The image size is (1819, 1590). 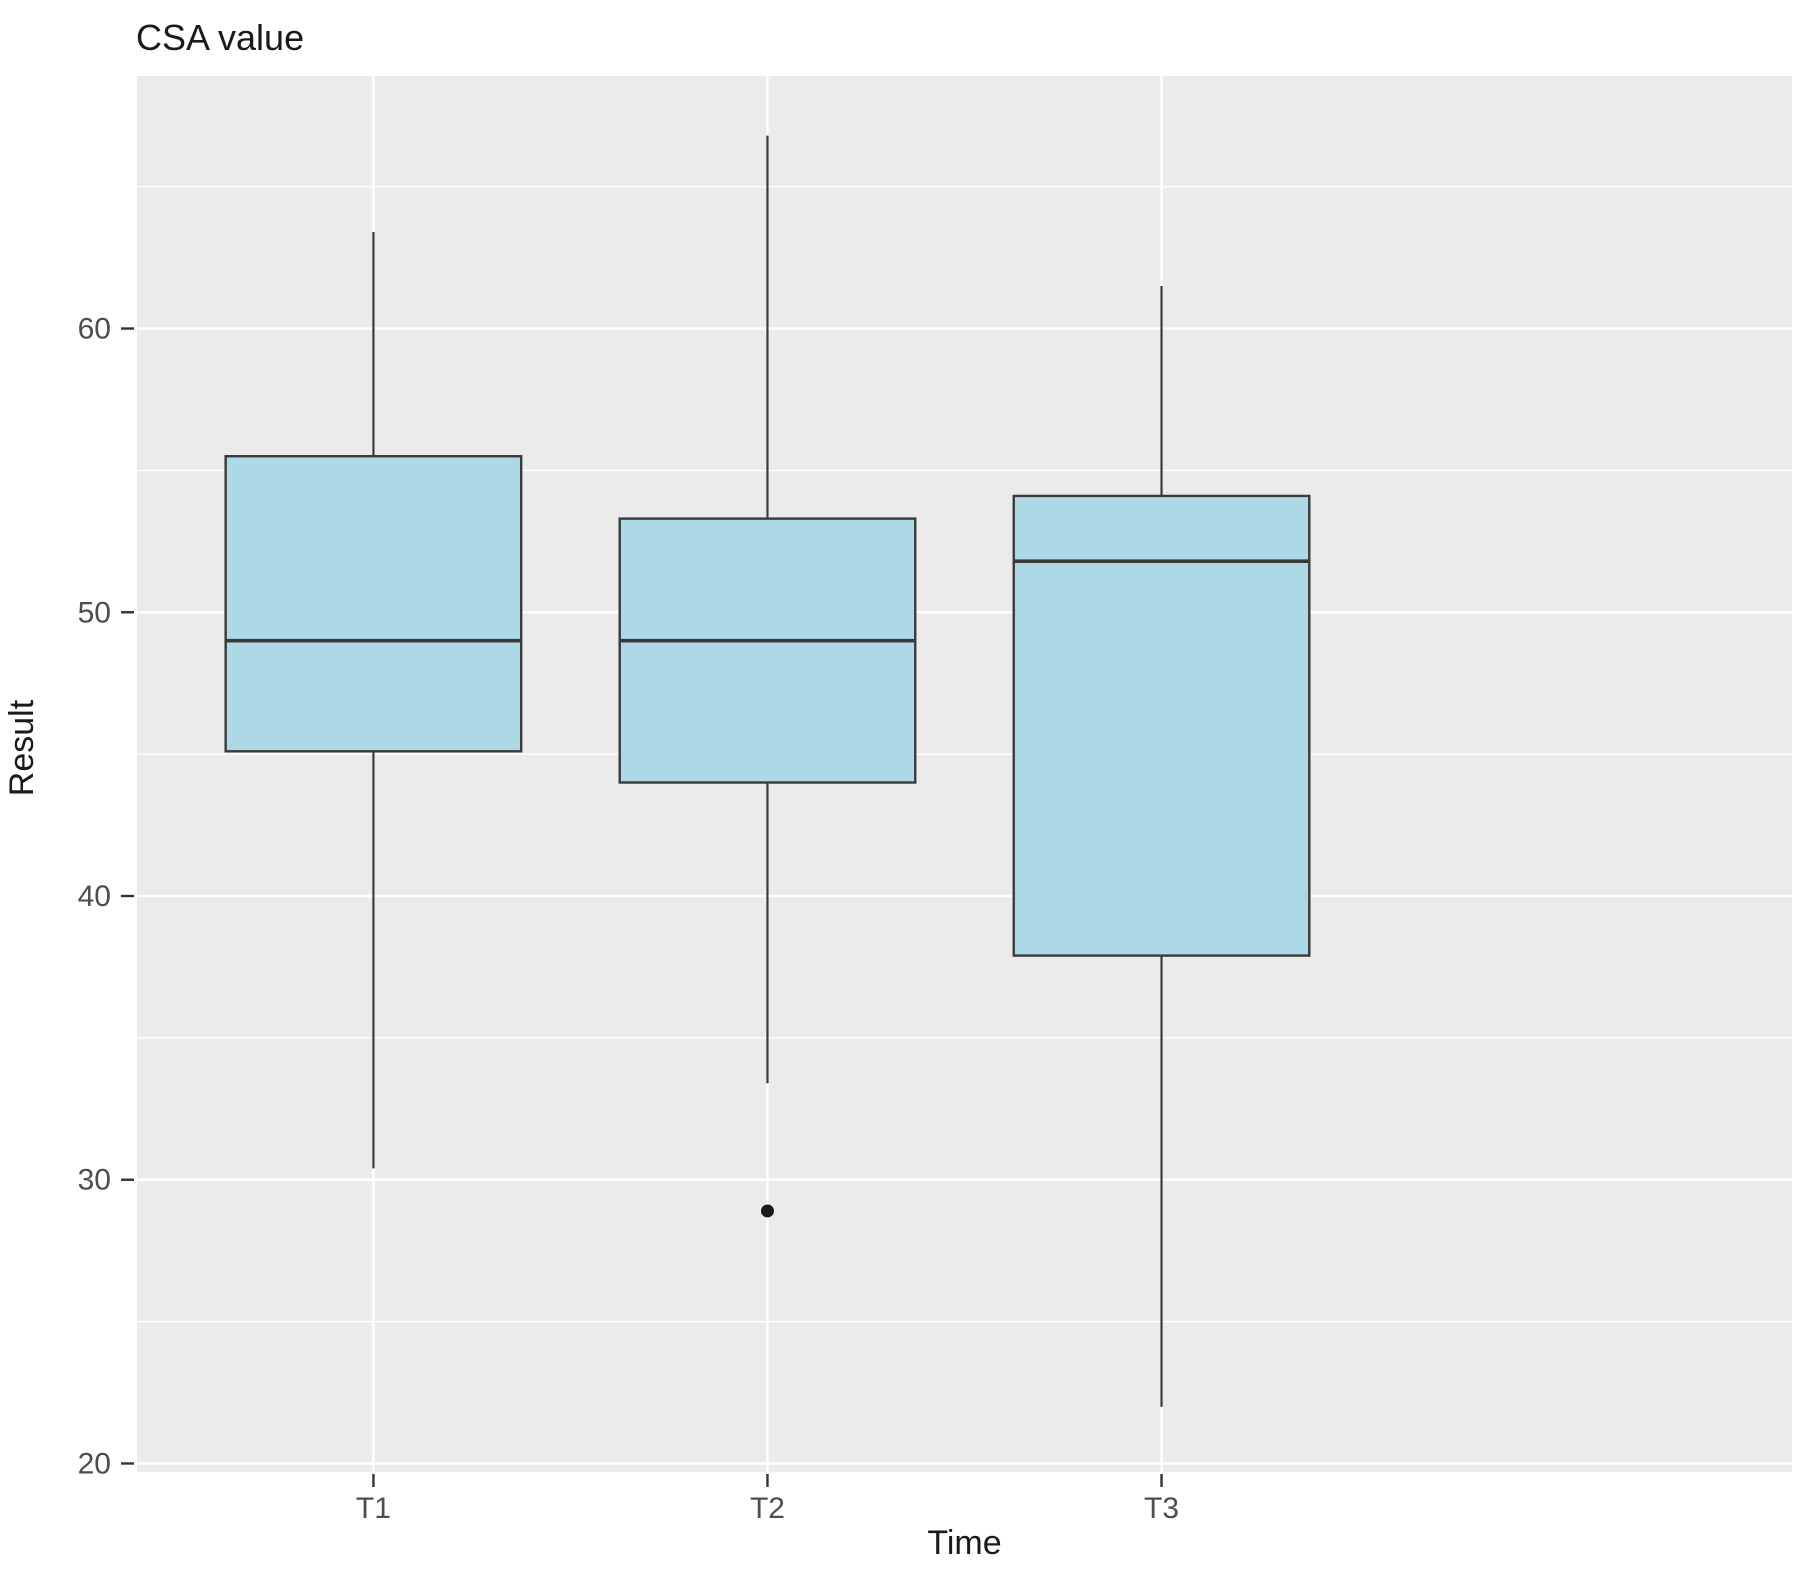 I want to click on y-tick-label-50: 50, so click(x=94, y=612).